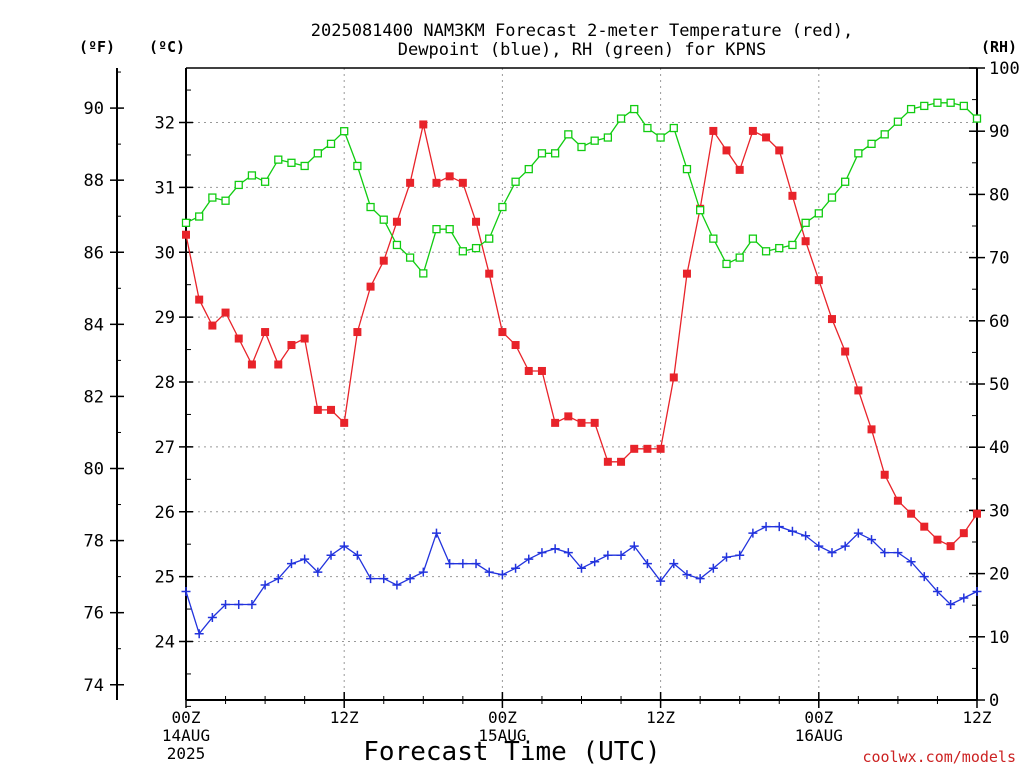  Describe the element at coordinates (999, 511) in the screenshot. I see `rh-tick-label: 30` at that location.